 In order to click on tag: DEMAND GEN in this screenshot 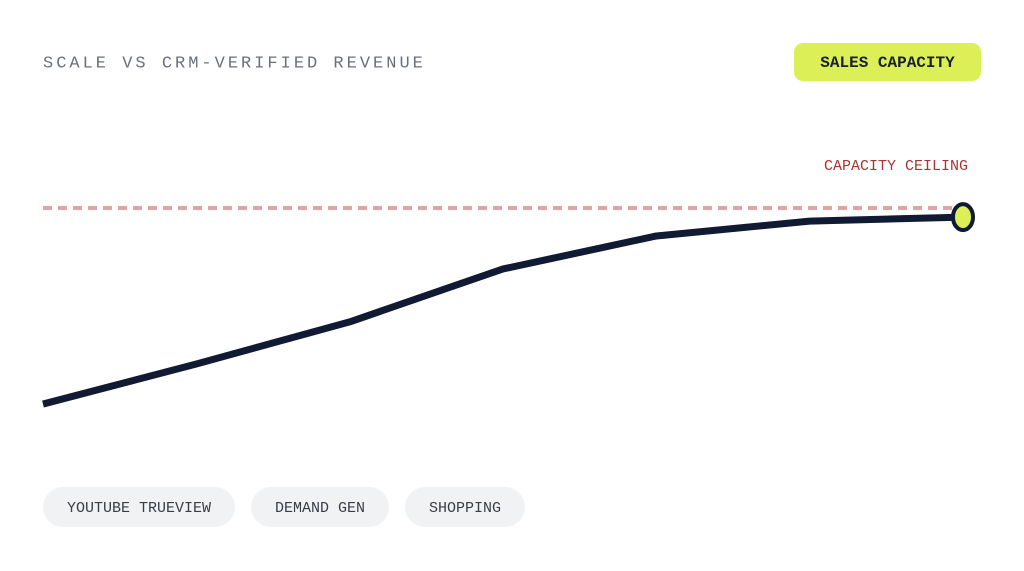, I will do `click(320, 508)`.